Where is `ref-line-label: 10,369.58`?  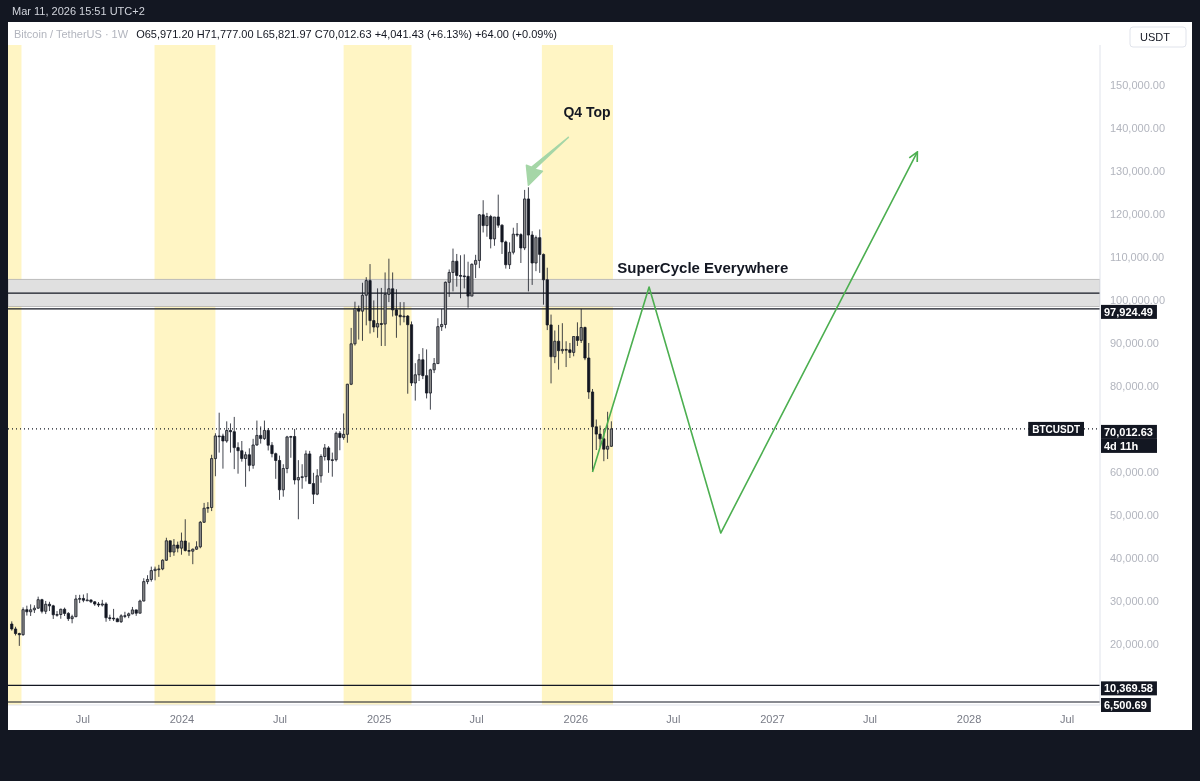 ref-line-label: 10,369.58 is located at coordinates (1128, 688).